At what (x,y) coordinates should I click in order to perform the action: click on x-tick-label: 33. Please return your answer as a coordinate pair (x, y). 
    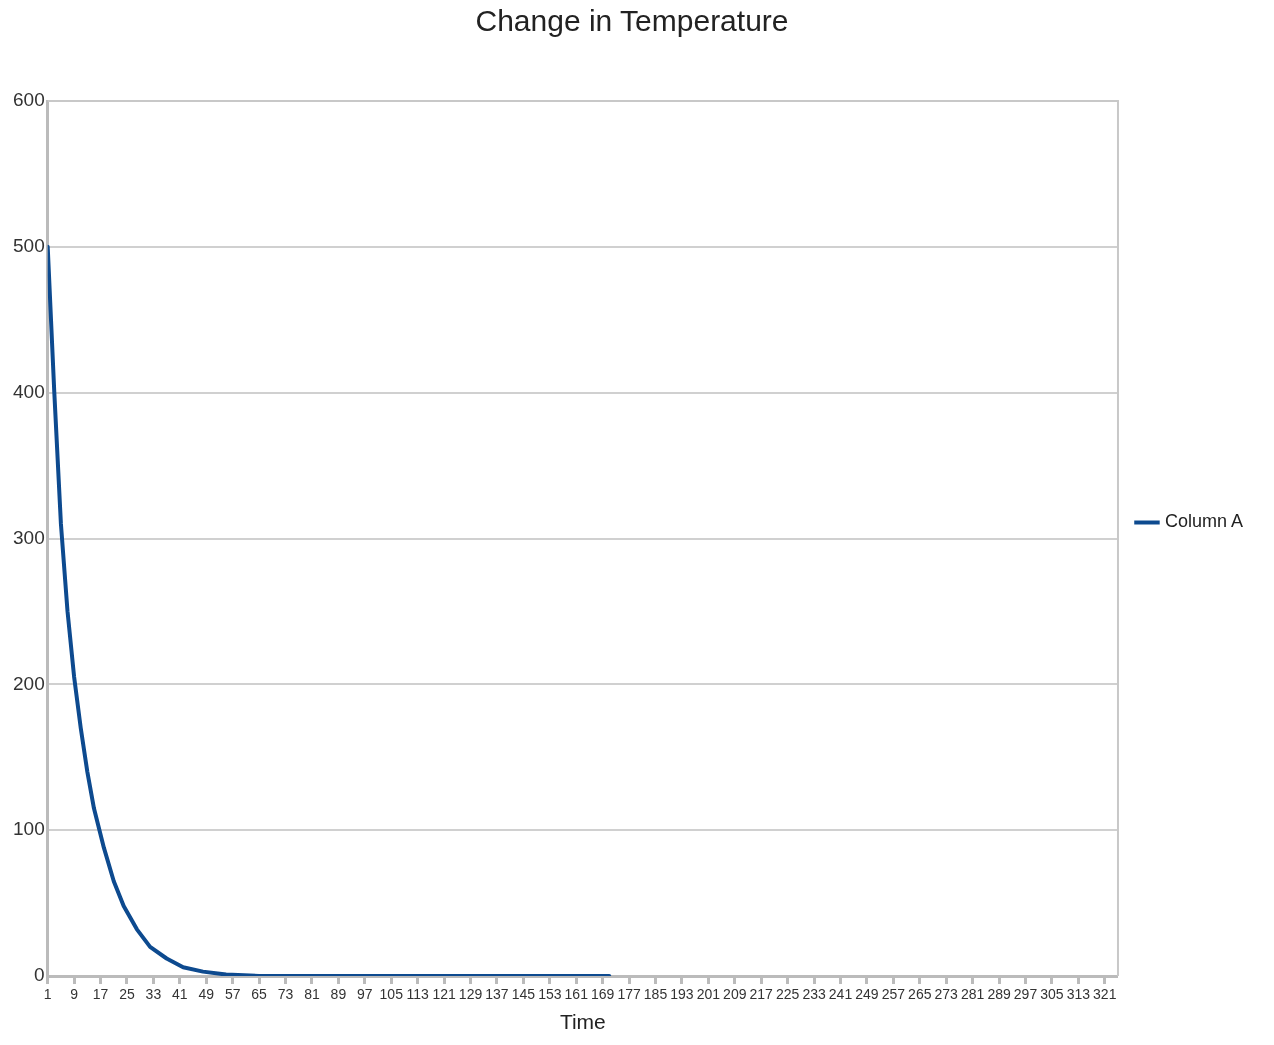
    Looking at the image, I should click on (153, 994).